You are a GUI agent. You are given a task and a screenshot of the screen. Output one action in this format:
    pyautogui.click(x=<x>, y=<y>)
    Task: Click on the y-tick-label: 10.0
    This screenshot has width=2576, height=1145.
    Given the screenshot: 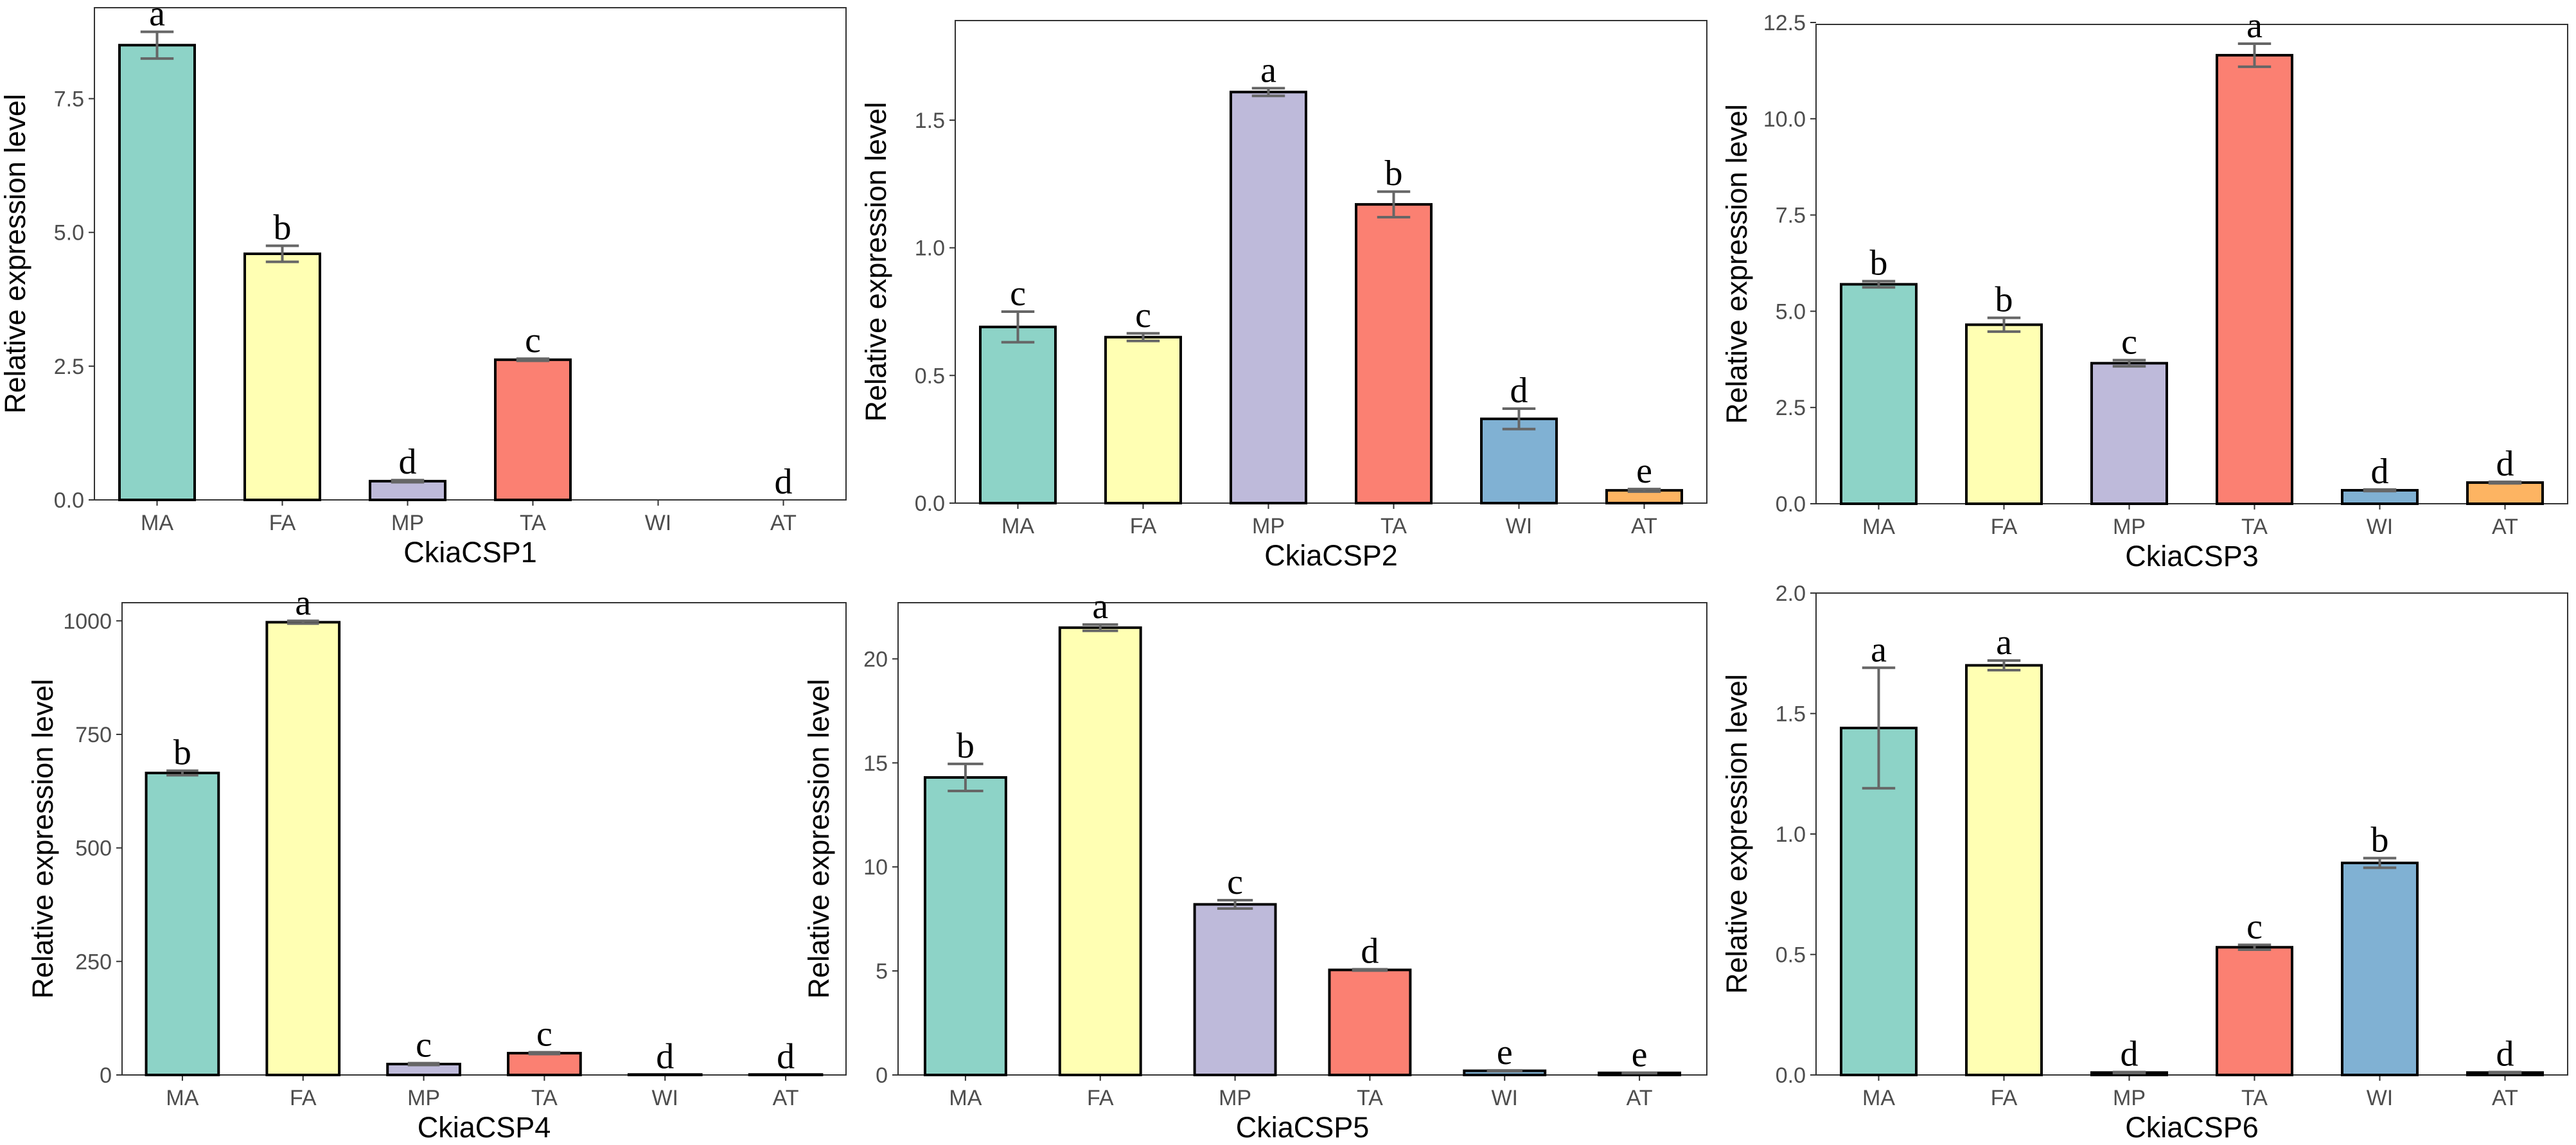 What is the action you would take?
    pyautogui.click(x=1784, y=119)
    